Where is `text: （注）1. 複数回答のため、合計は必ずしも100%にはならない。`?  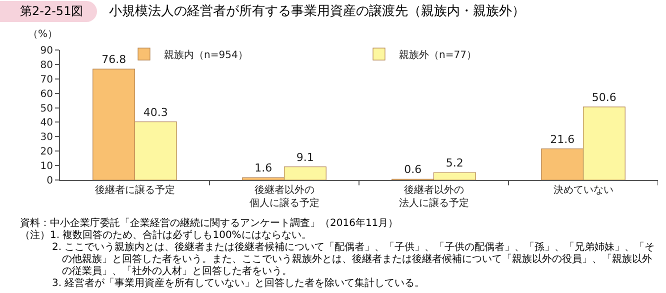 text: （注）1. 複数回答のため、合計は必ずしも100%にはならない。 is located at coordinates (166, 236).